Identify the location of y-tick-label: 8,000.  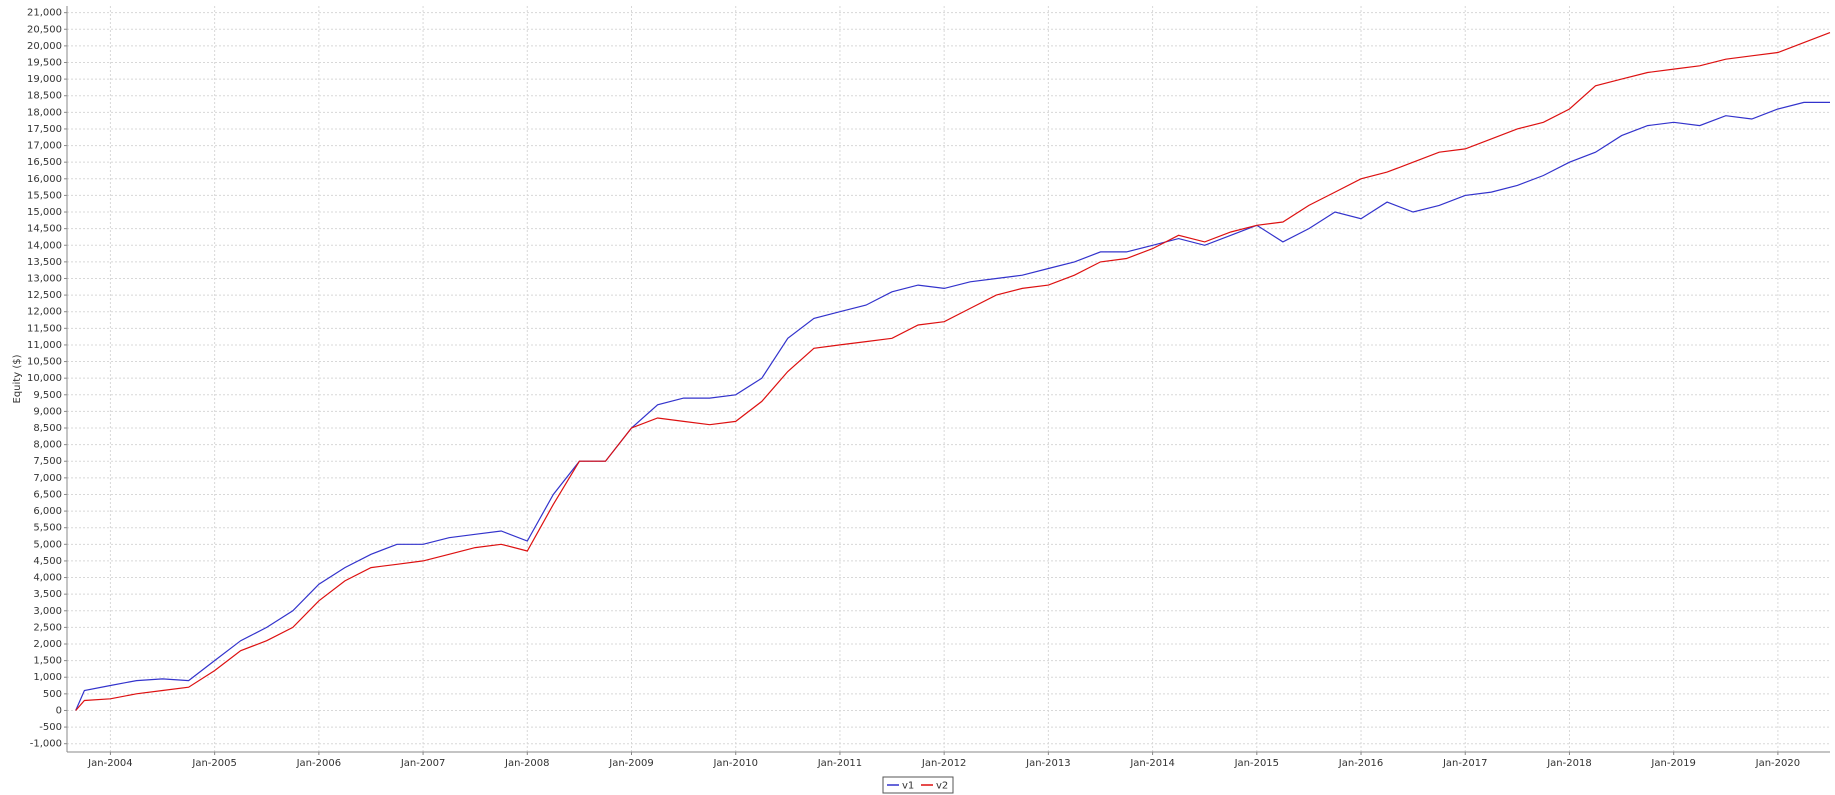
(47, 445).